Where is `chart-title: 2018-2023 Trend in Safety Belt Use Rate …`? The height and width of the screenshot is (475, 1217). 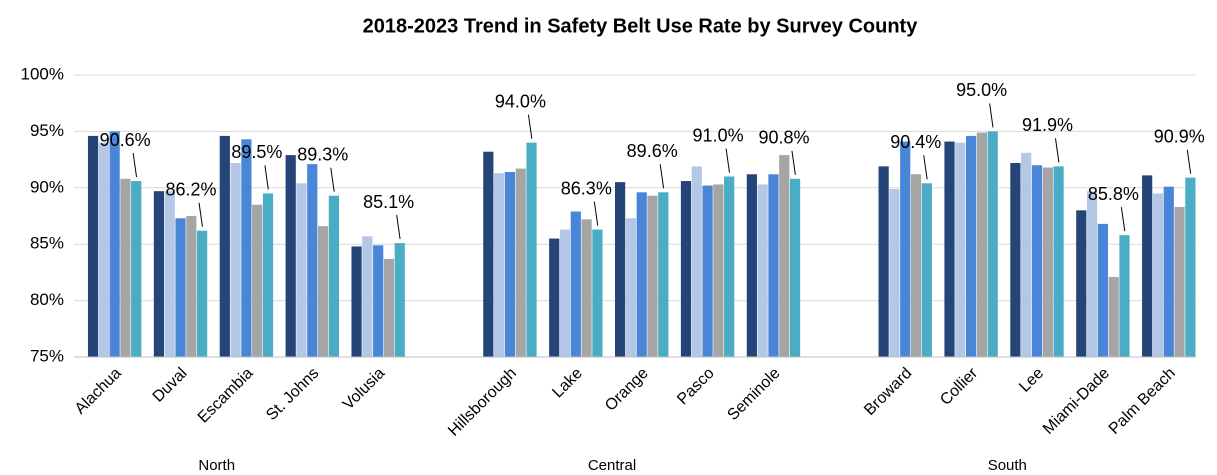 chart-title: 2018-2023 Trend in Safety Belt Use Rate … is located at coordinates (641, 26).